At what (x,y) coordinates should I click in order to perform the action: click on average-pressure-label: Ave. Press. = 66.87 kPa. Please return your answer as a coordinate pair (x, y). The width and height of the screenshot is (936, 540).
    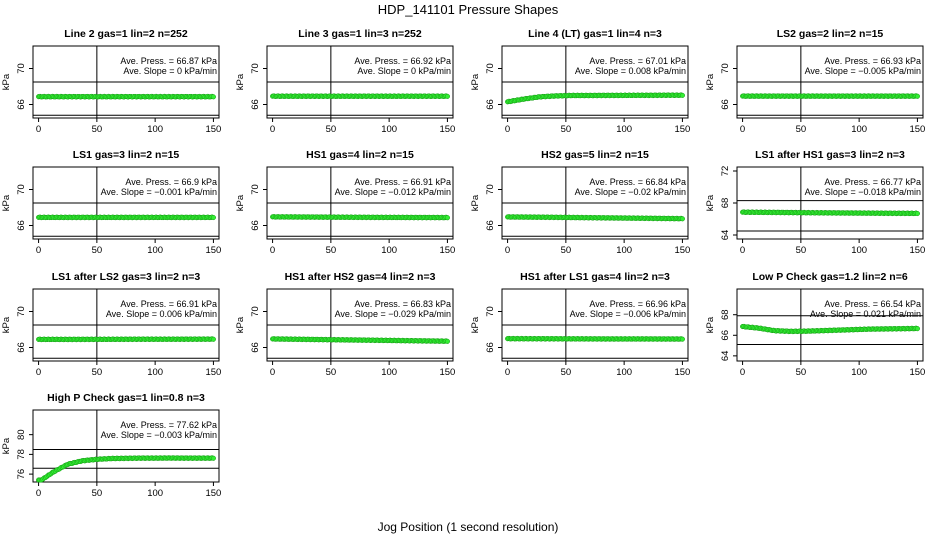
    Looking at the image, I should click on (168, 61).